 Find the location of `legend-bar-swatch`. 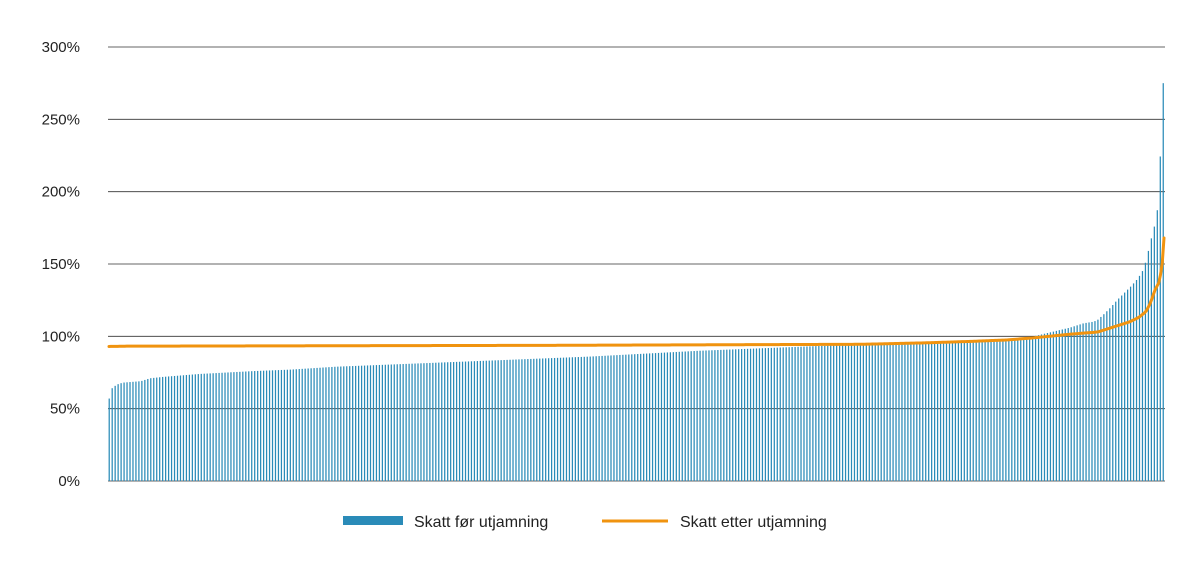

legend-bar-swatch is located at coordinates (373, 520).